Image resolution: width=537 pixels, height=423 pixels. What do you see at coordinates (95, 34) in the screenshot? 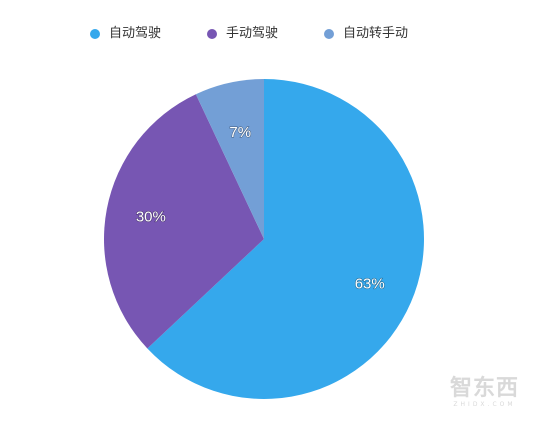
I see `legend-swatch-auto` at bounding box center [95, 34].